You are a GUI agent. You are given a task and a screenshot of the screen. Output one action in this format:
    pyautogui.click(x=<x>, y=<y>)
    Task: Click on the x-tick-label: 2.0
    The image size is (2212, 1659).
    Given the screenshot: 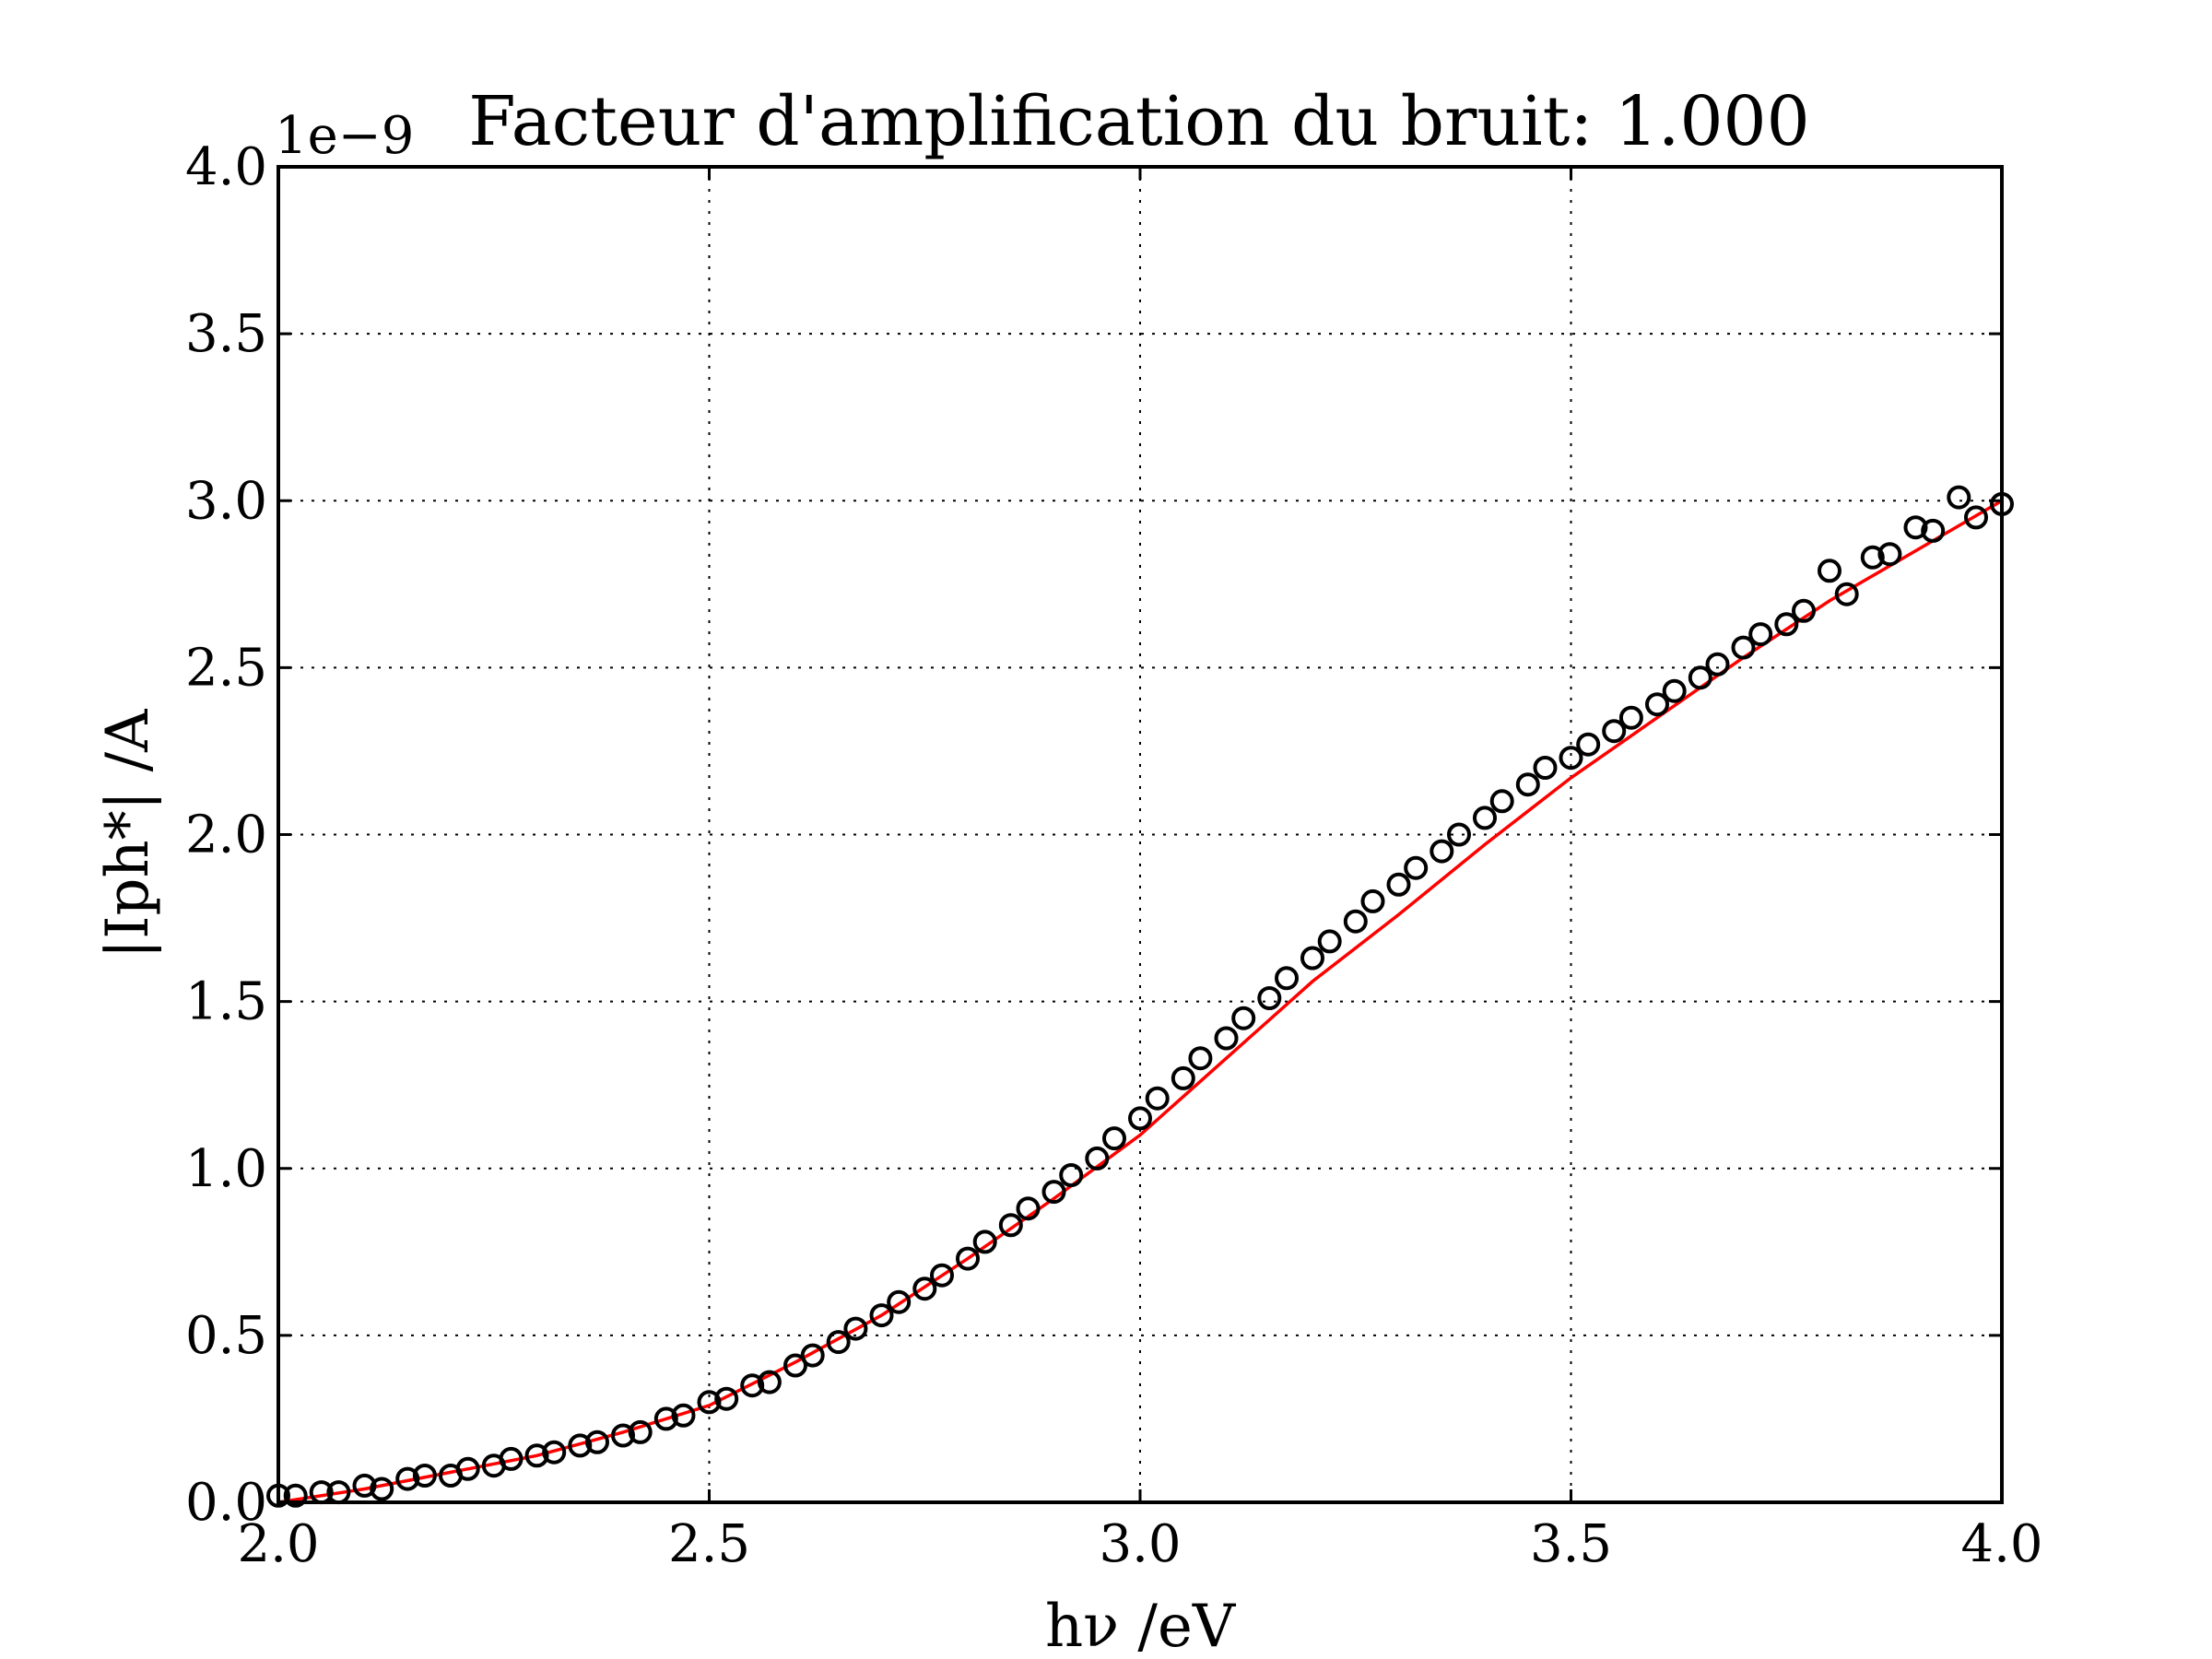 What is the action you would take?
    pyautogui.click(x=278, y=1544)
    